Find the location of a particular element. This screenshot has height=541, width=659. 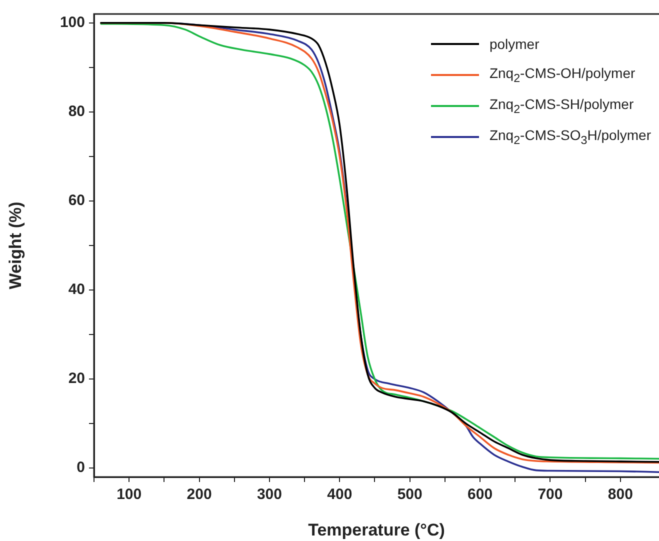

x-tick-label: 200 is located at coordinates (199, 495).